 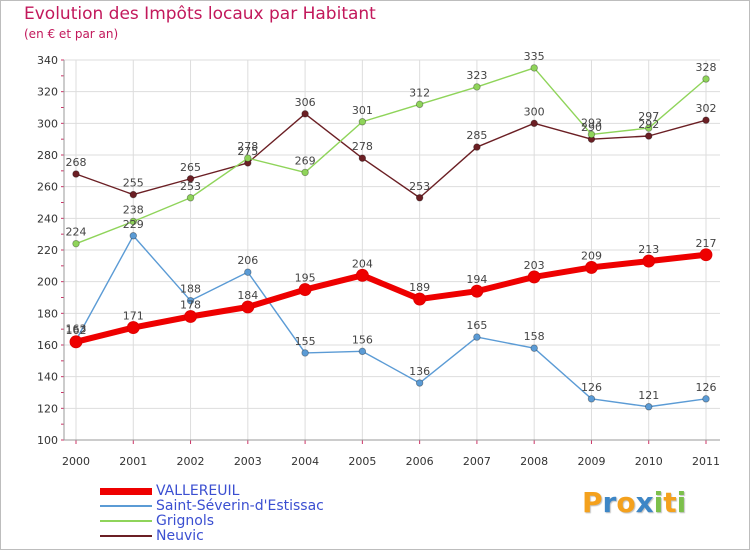 What do you see at coordinates (534, 336) in the screenshot?
I see `data-label: 158` at bounding box center [534, 336].